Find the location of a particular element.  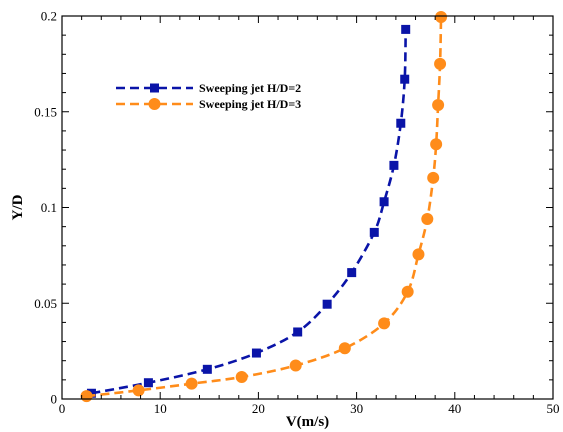

y-tick-label: 0.2 is located at coordinates (49, 16).